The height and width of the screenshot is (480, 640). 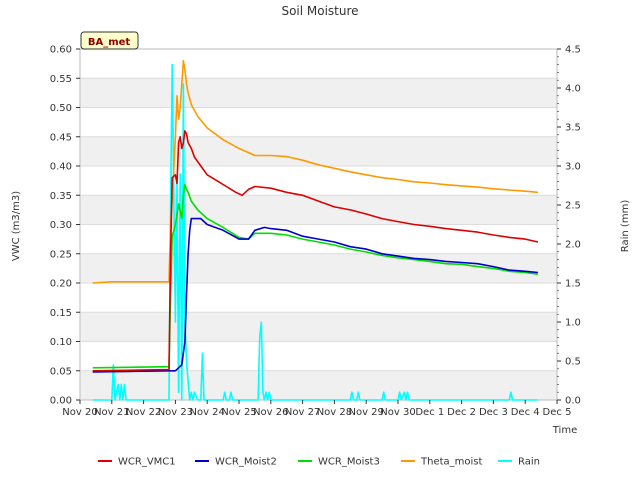 I want to click on y2-tick-label: 0.0, so click(x=573, y=401).